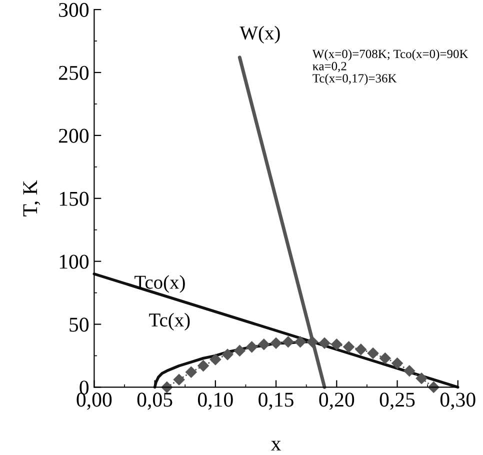 The image size is (483, 455). I want to click on x-tick-label: 0,00, so click(94, 401).